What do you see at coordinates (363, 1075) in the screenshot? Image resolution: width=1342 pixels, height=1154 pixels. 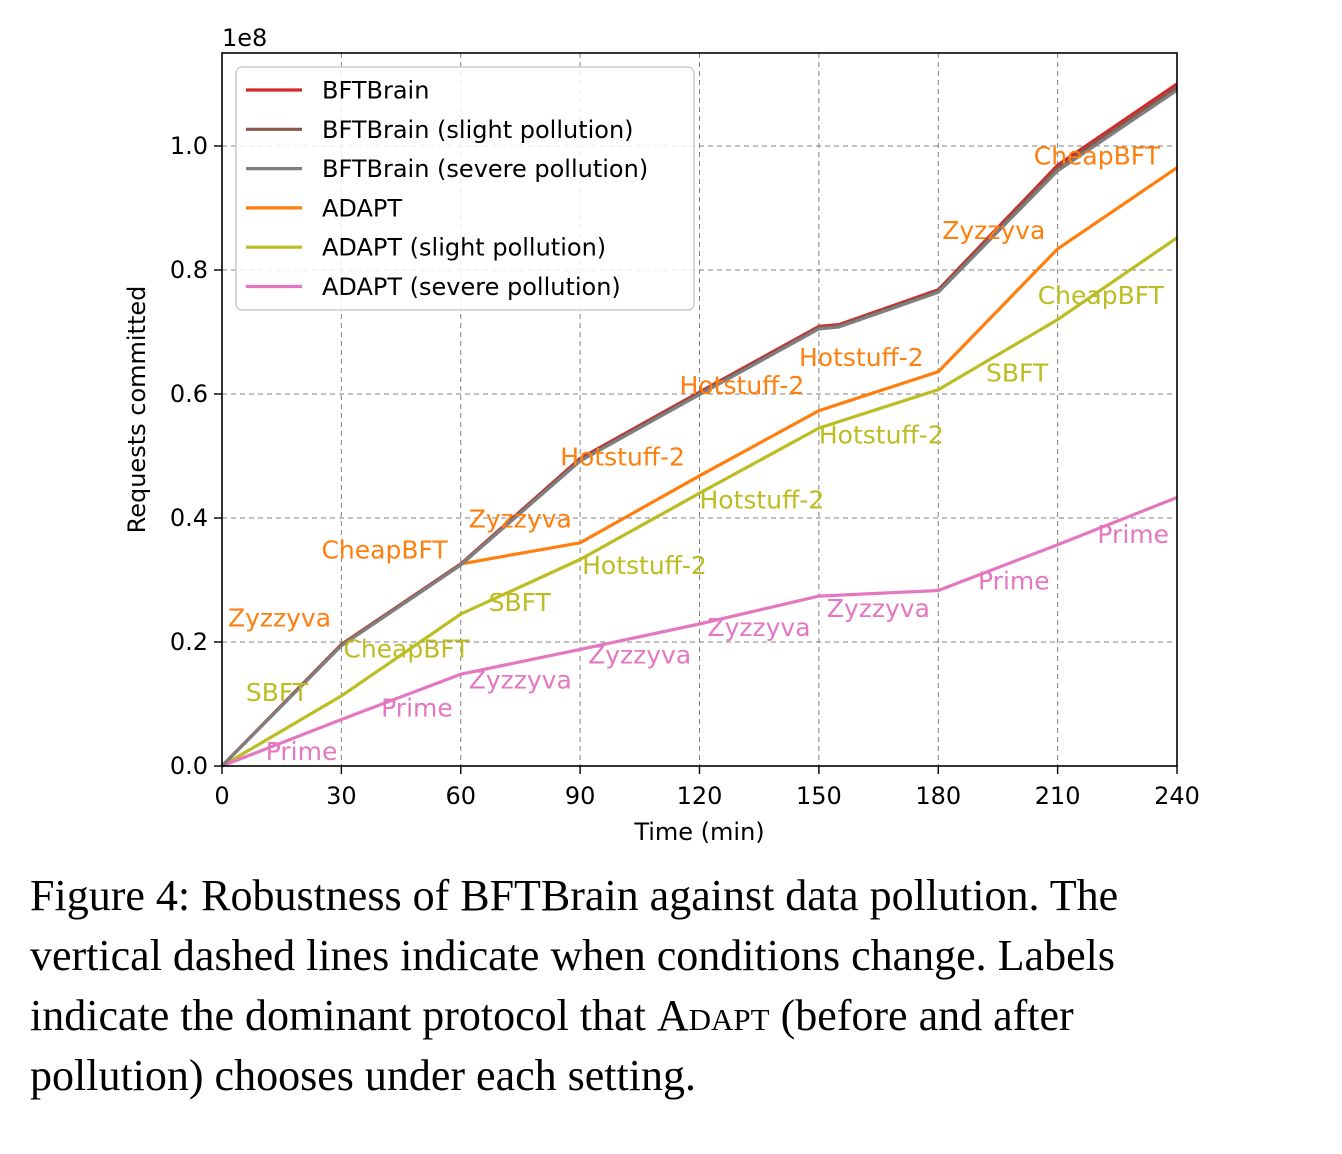 I see `caption-line-4: pollution) chooses under each setting.` at bounding box center [363, 1075].